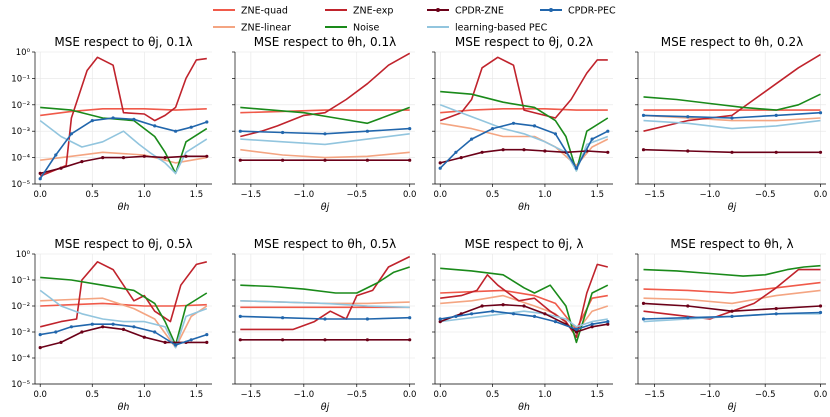 This screenshot has height=417, width=830. What do you see at coordinates (324, 325) in the screenshot?
I see `subplot-6: −1.5 −1.0 −0.5 0.0 MSE respect to θh, 0.5λ θj` at bounding box center [324, 325].